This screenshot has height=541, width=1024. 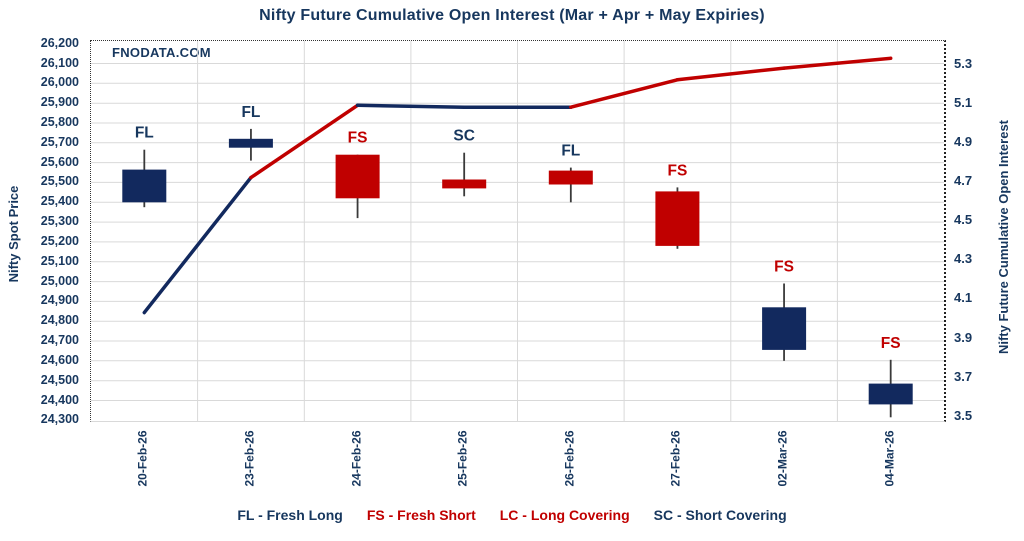 What do you see at coordinates (290, 515) in the screenshot?
I see `legend-item: FL - Fresh Long` at bounding box center [290, 515].